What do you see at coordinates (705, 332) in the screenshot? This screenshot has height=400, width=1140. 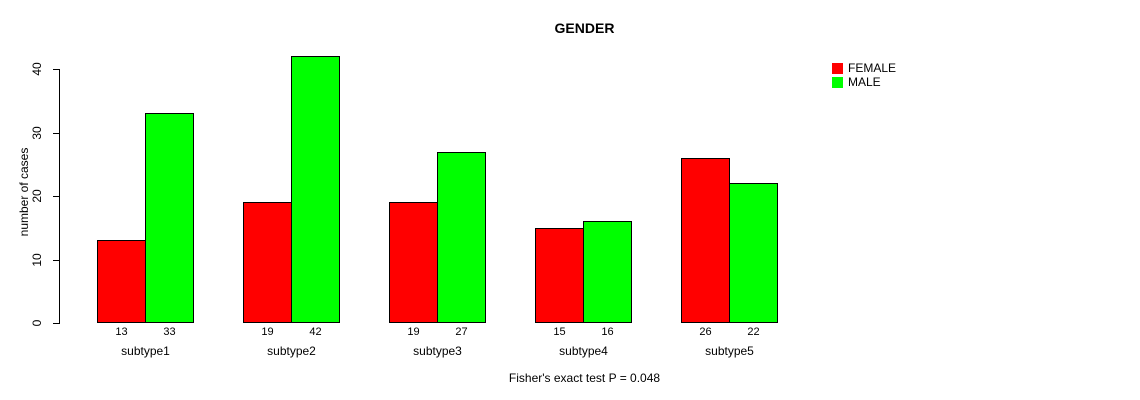 I see `bar-value-label: 26` at bounding box center [705, 332].